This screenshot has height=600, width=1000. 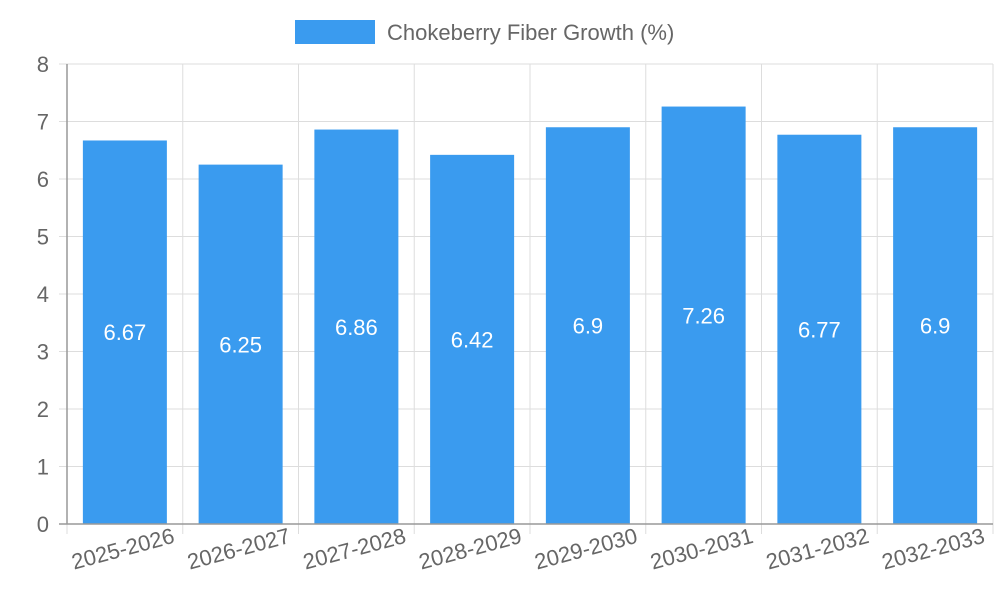 What do you see at coordinates (530, 32) in the screenshot?
I see `legend-label: Chokeberry Fiber Growth (%)` at bounding box center [530, 32].